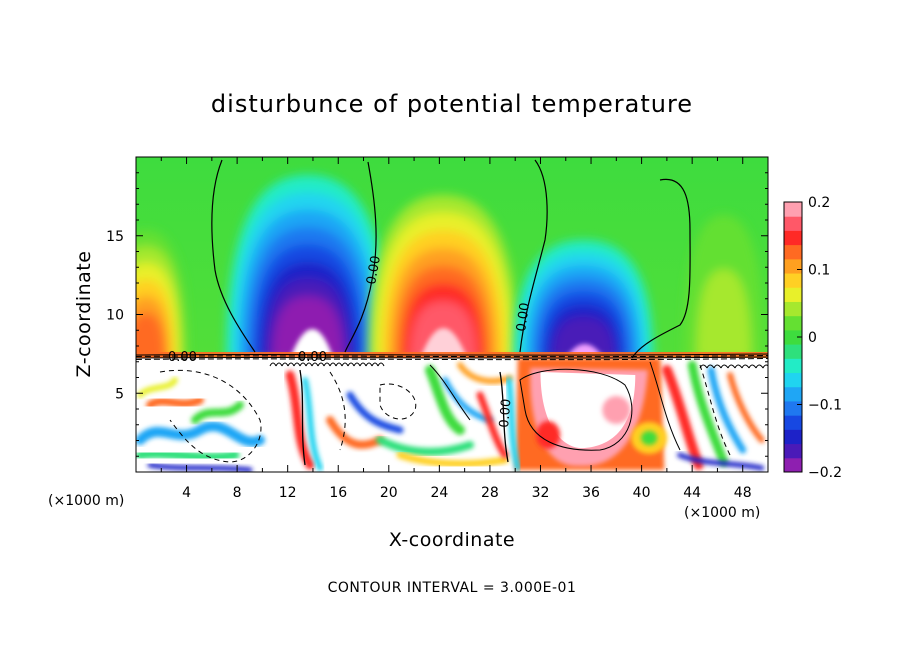 Image resolution: width=904 pixels, height=654 pixels. Describe the element at coordinates (338, 493) in the screenshot. I see `x-tick-label: 16` at that location.